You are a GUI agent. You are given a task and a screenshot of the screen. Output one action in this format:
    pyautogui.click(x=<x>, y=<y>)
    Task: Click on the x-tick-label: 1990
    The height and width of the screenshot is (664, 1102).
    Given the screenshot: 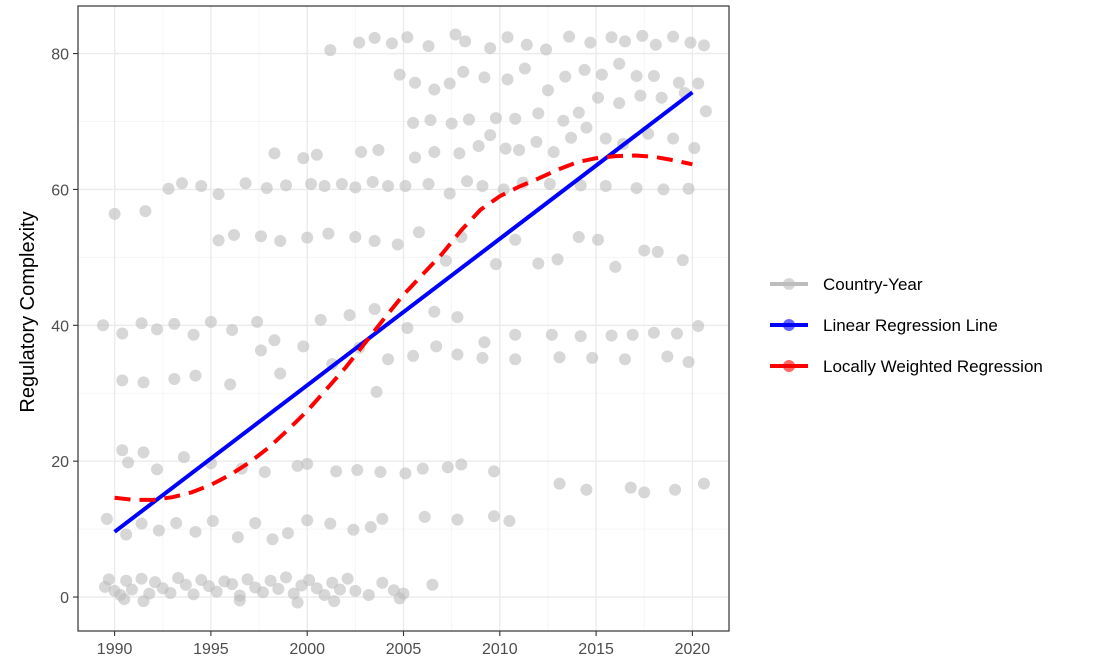 What is the action you would take?
    pyautogui.click(x=115, y=649)
    